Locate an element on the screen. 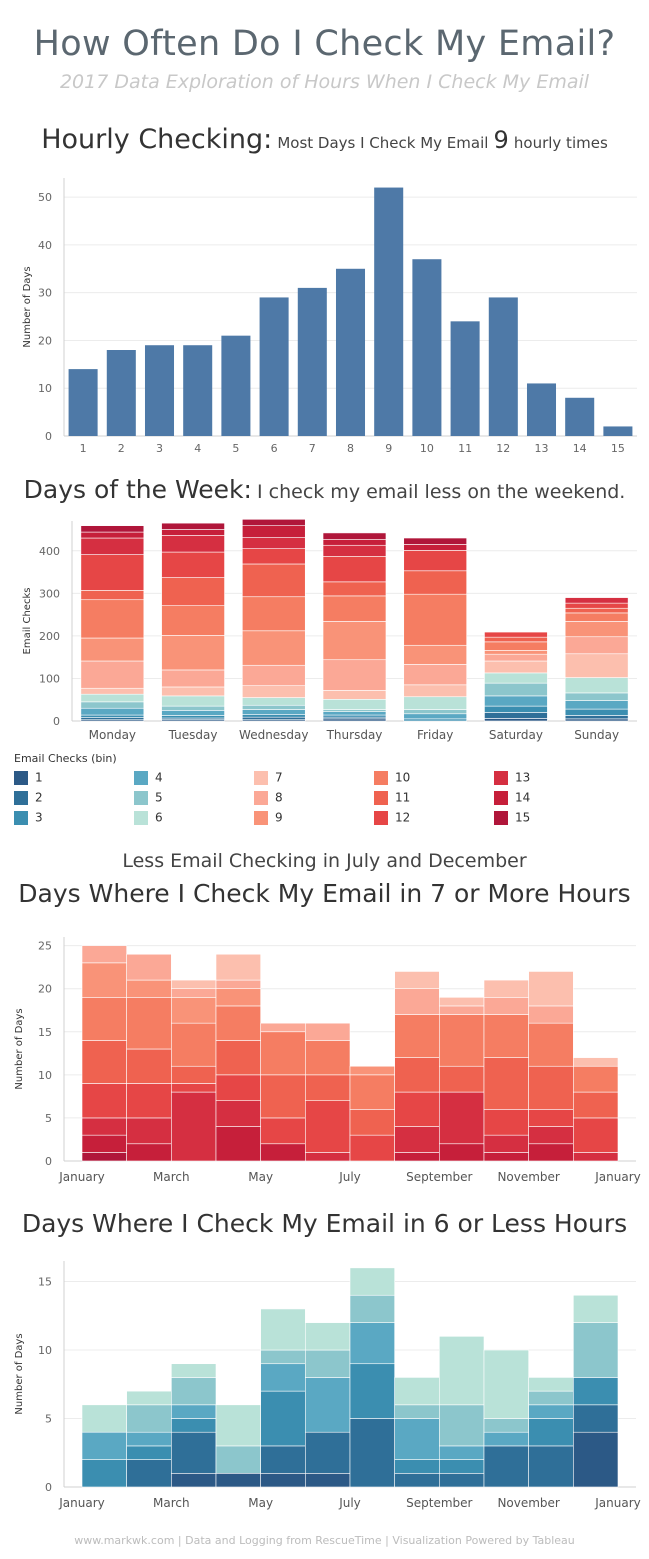 The width and height of the screenshot is (649, 1559). monthly-caption: Less Email Checking in July and December is located at coordinates (324, 861).